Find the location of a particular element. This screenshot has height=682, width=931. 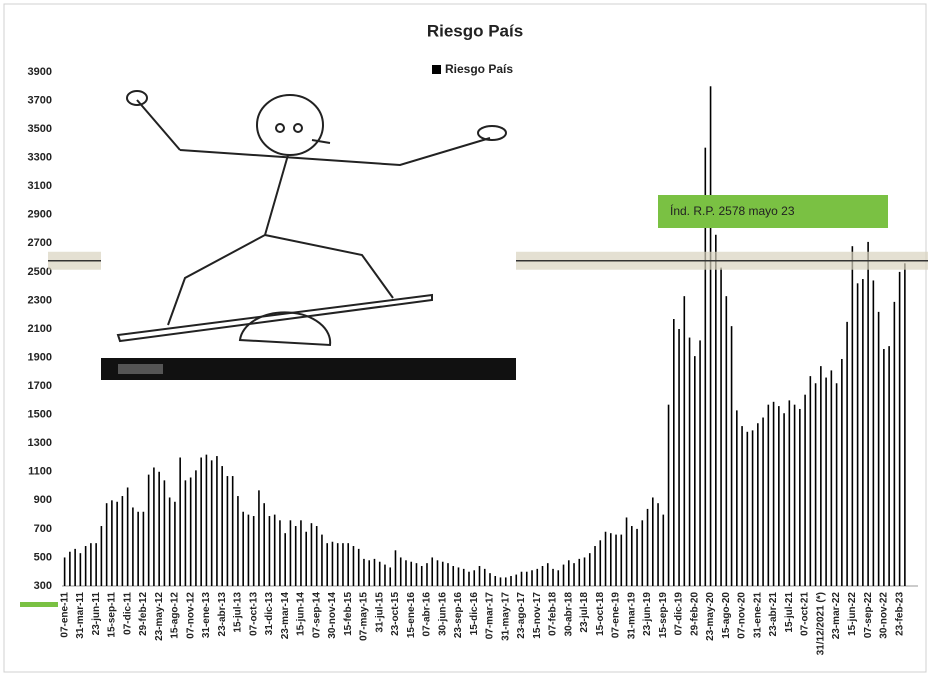

x-tick-label: 15-nov-17 is located at coordinates (537, 615).